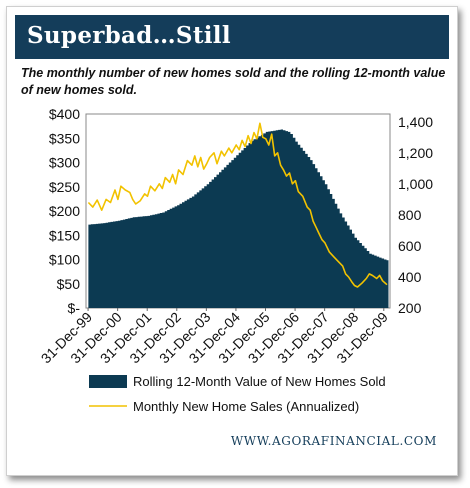  Describe the element at coordinates (333, 441) in the screenshot. I see `source-url: WWW.AGORAFINANCIAL.COM` at that location.